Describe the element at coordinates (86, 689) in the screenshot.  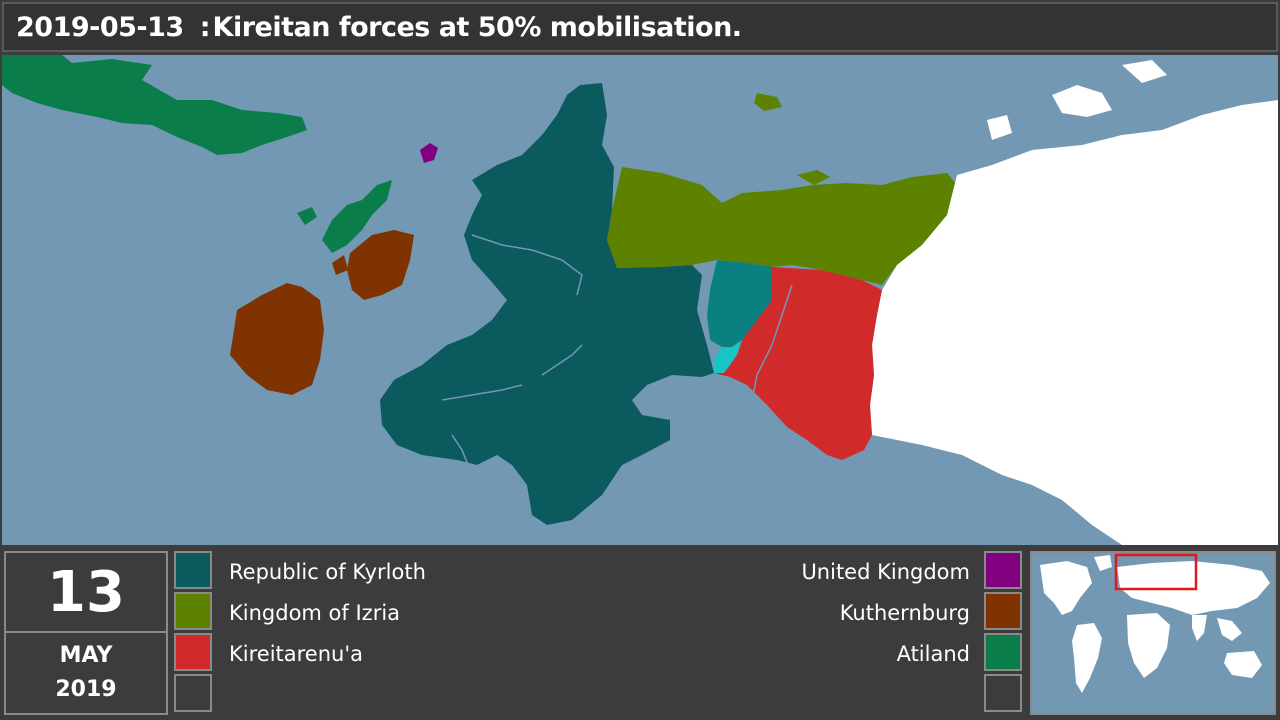
I see `date-year: 2019` at that location.